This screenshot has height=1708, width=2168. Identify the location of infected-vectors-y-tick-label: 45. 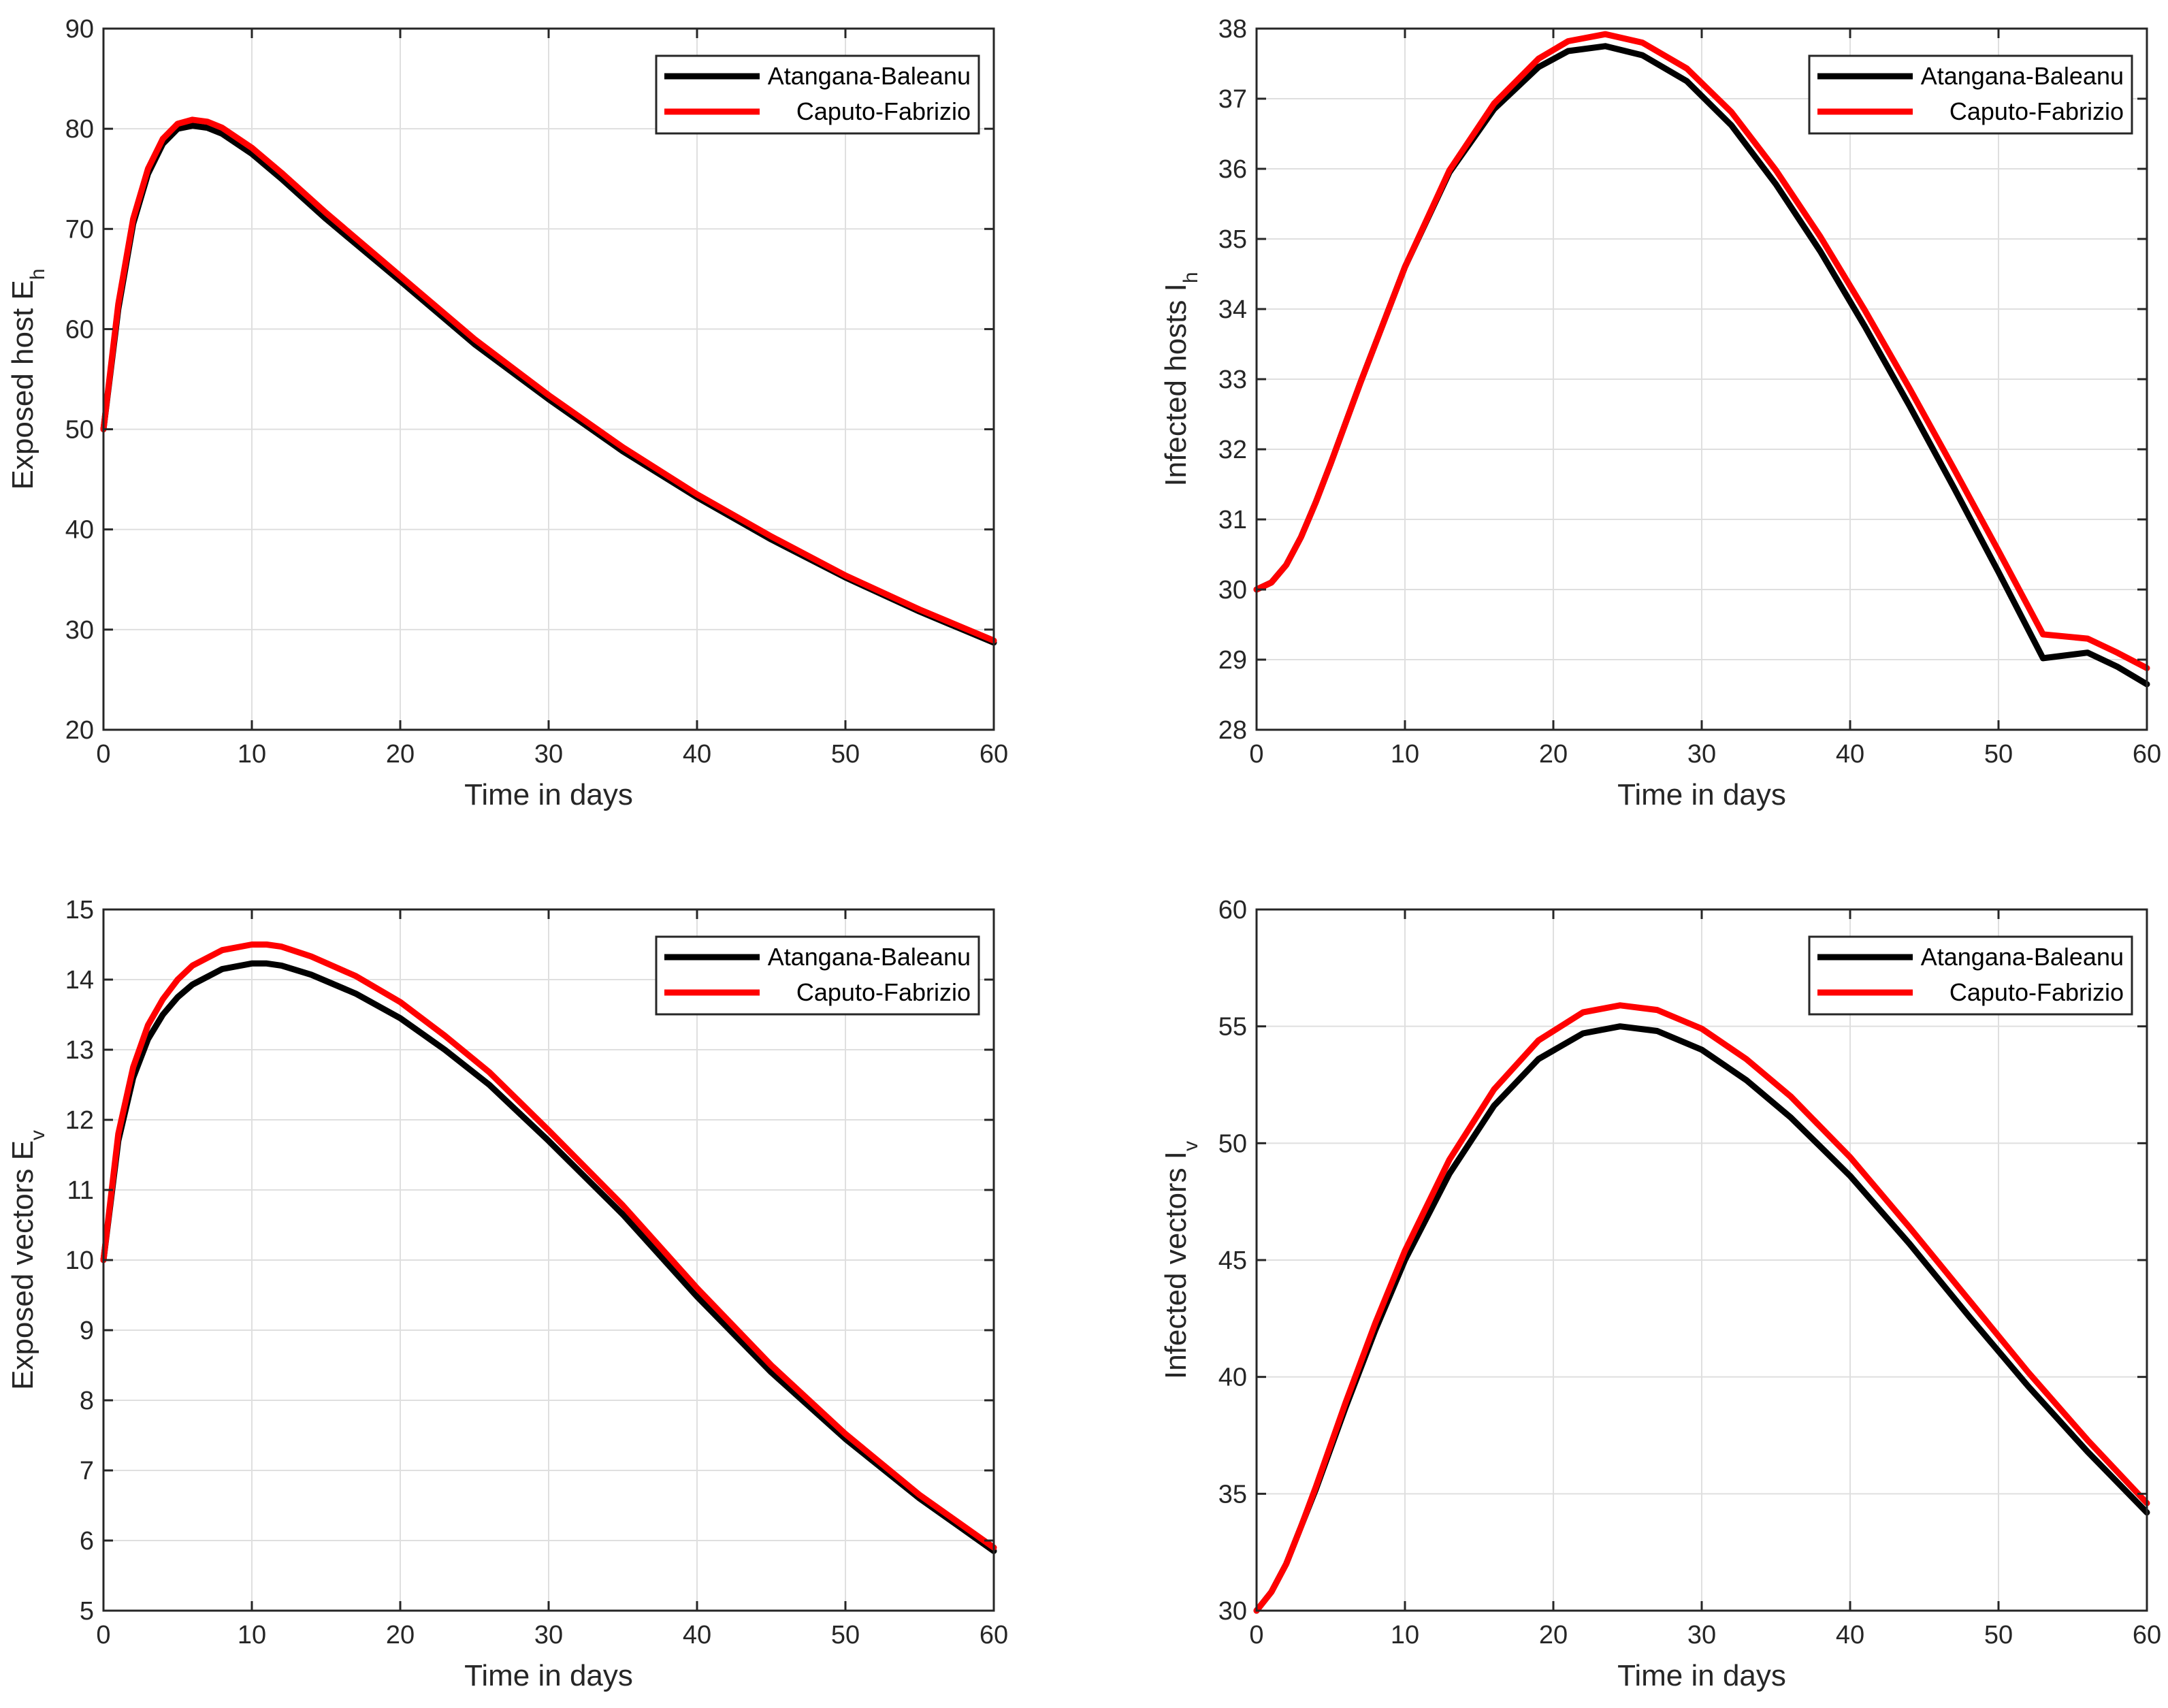
(1232, 1260).